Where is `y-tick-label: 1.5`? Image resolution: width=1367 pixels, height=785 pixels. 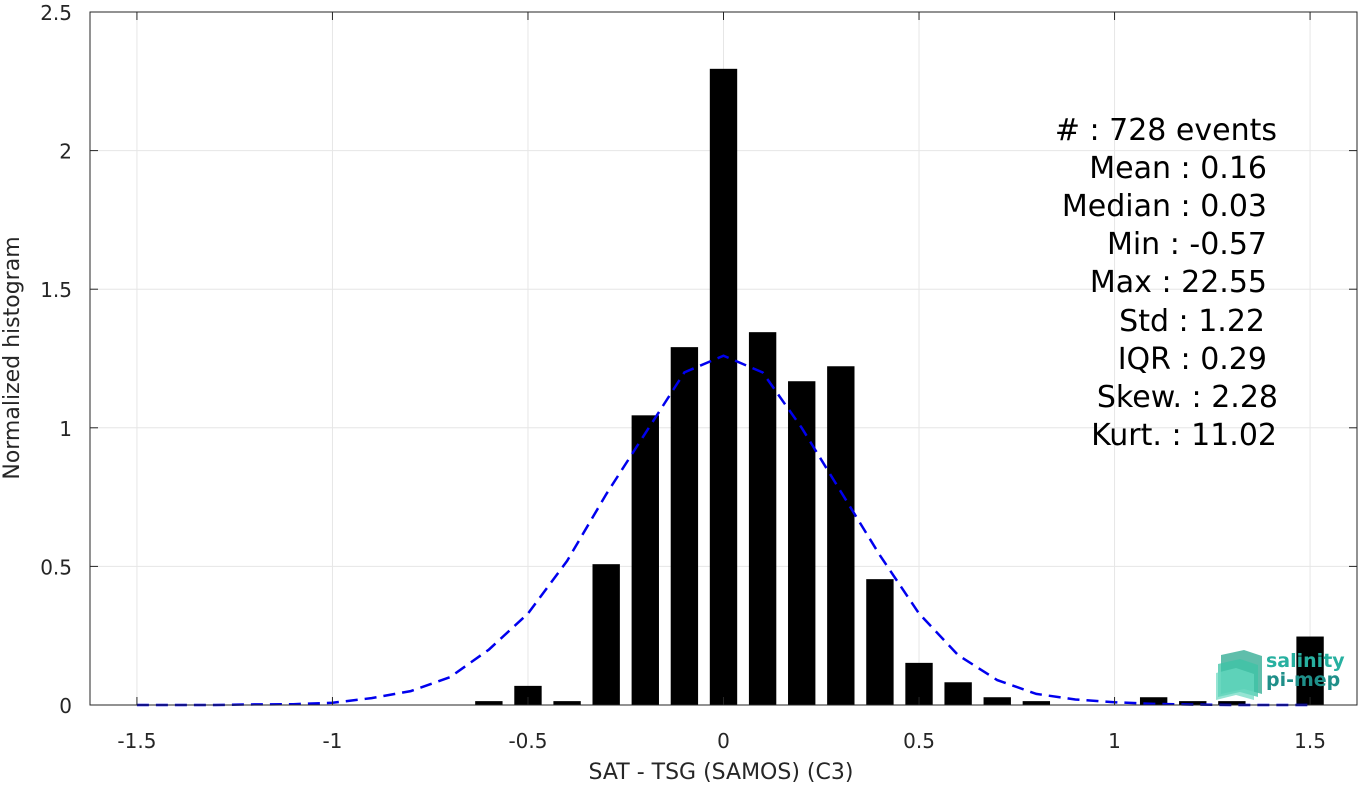 y-tick-label: 1.5 is located at coordinates (56, 290).